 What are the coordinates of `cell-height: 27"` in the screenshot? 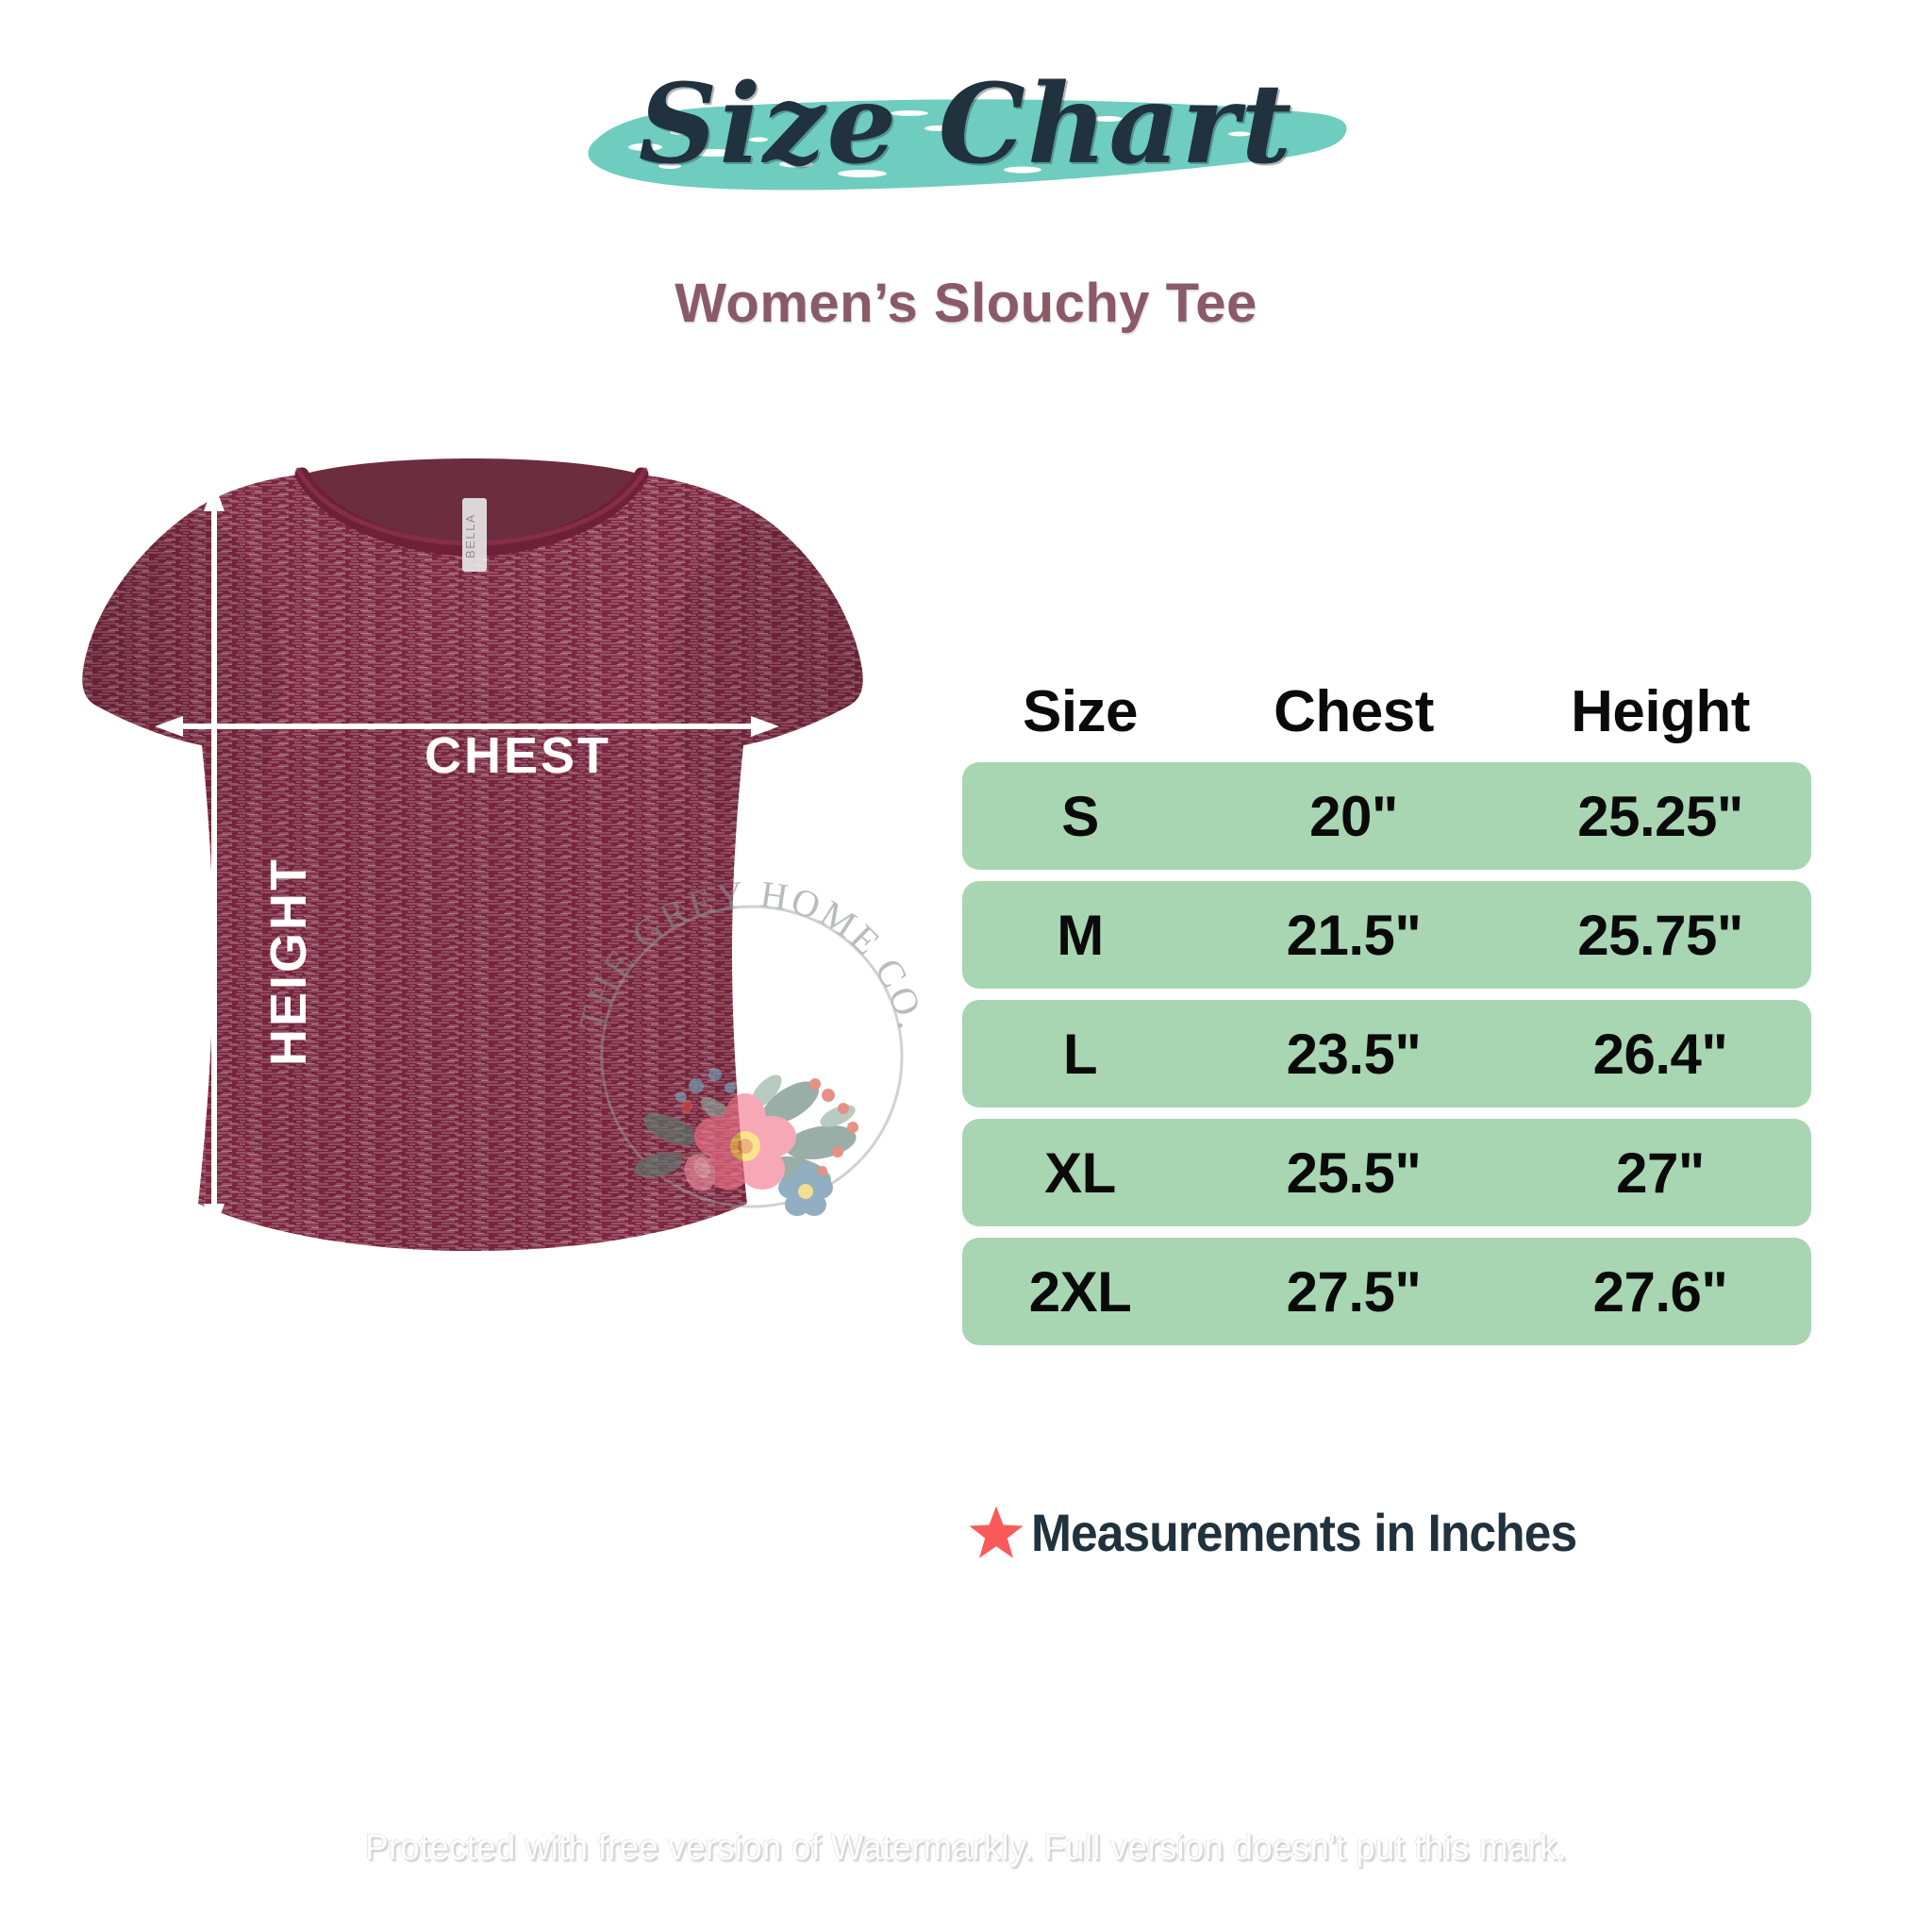 It's located at (1660, 1173).